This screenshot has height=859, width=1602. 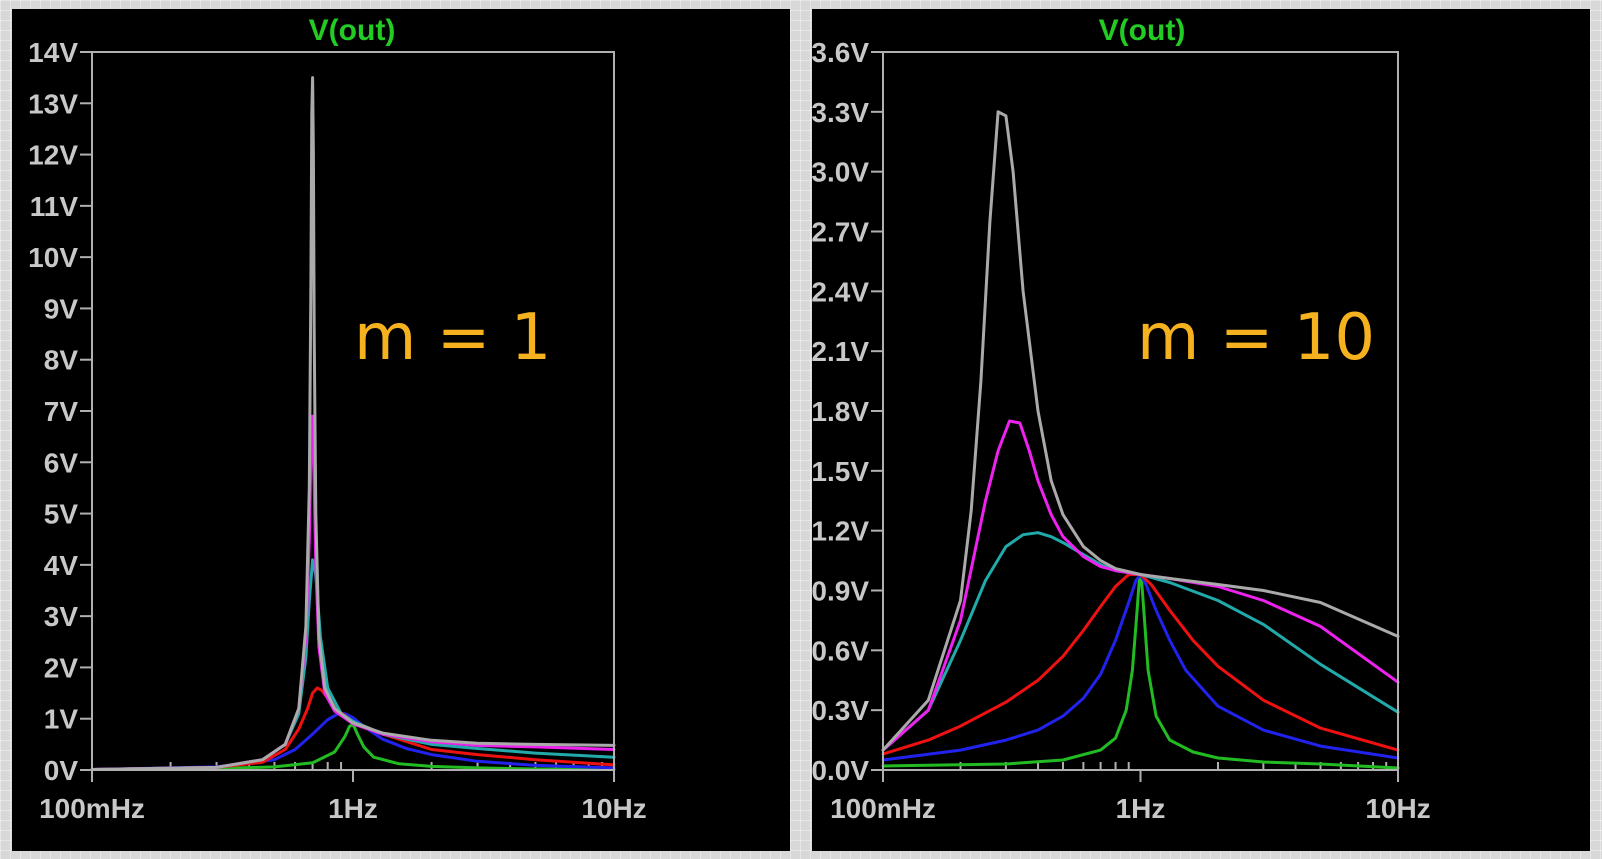 What do you see at coordinates (61, 360) in the screenshot?
I see `y-tick-label: 8V` at bounding box center [61, 360].